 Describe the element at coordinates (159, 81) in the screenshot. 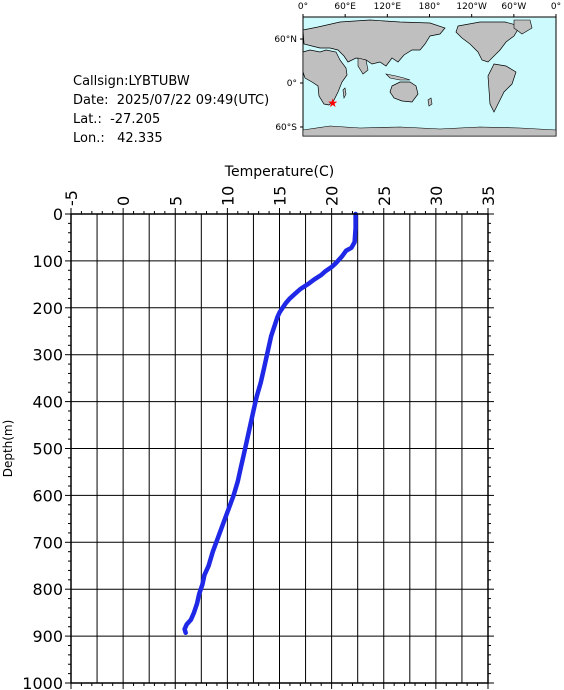

I see `callsign-value: LYBTUBW` at that location.